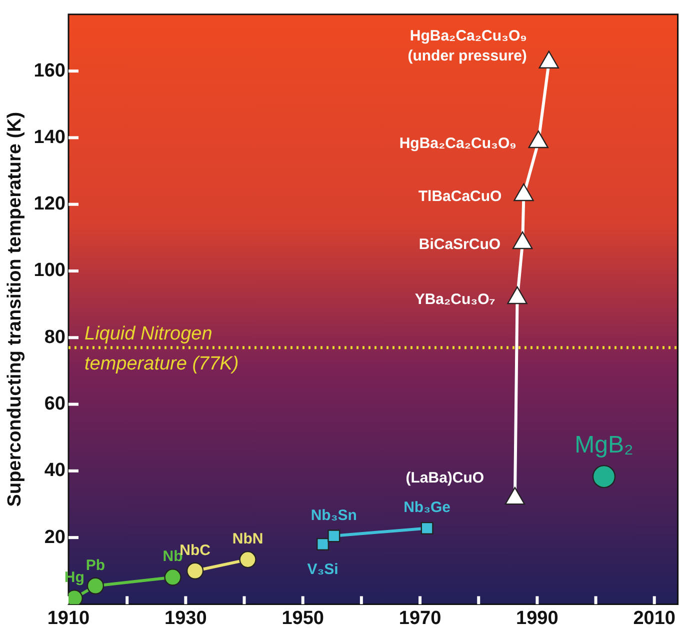 This screenshot has height=633, width=690. I want to click on annotation: NbN, so click(248, 539).